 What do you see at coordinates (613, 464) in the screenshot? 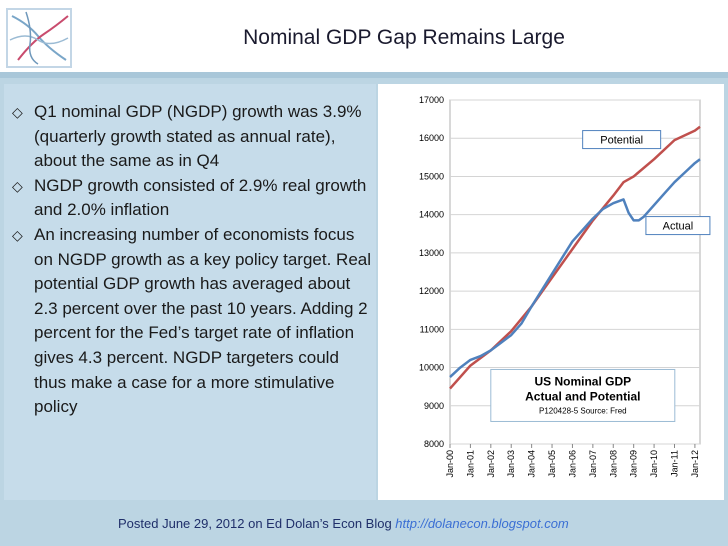
I see `x-tick-label: Jan-08` at bounding box center [613, 464].